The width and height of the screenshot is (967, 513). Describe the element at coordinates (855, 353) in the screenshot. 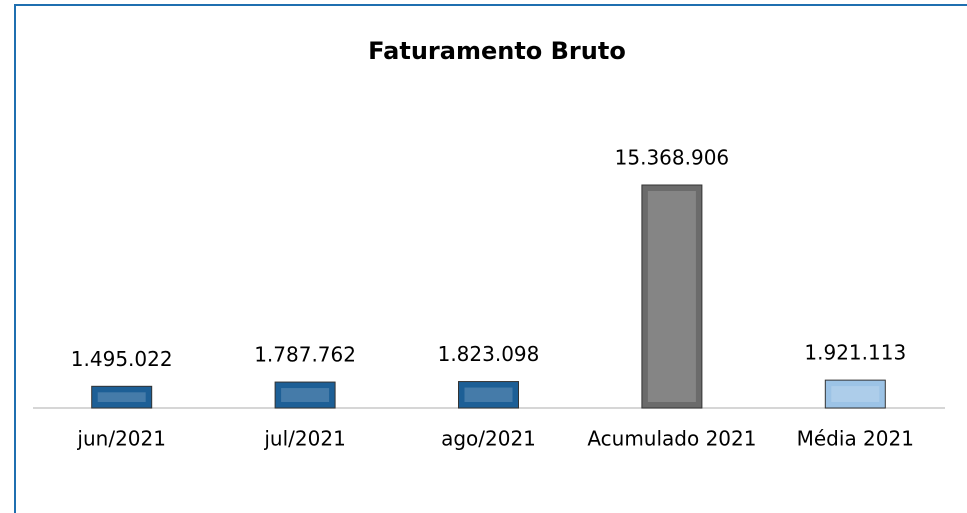

I see `value-label: 1.921.113` at that location.